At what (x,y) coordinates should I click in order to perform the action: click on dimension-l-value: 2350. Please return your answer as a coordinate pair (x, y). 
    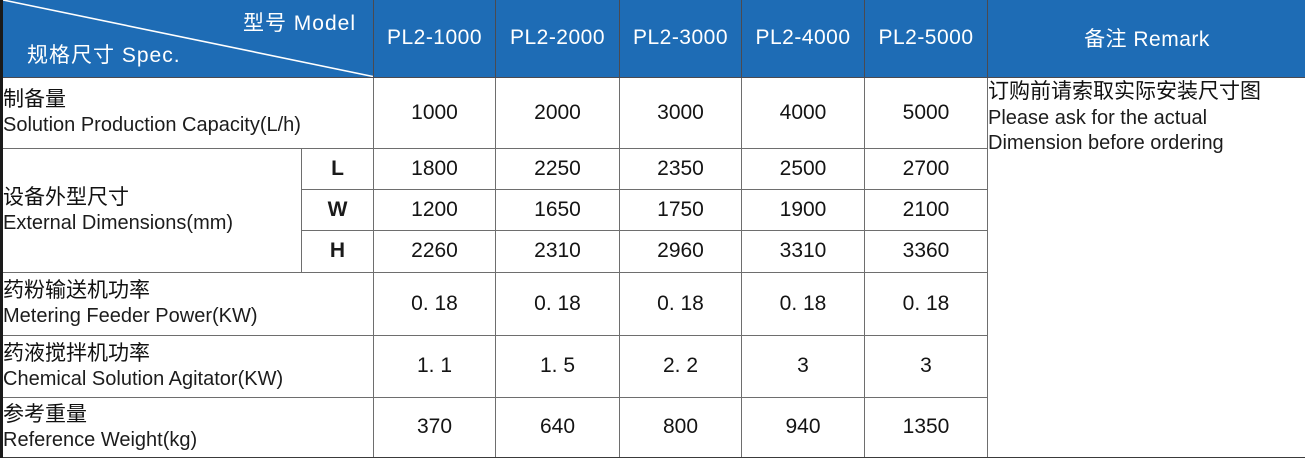
    Looking at the image, I should click on (680, 168).